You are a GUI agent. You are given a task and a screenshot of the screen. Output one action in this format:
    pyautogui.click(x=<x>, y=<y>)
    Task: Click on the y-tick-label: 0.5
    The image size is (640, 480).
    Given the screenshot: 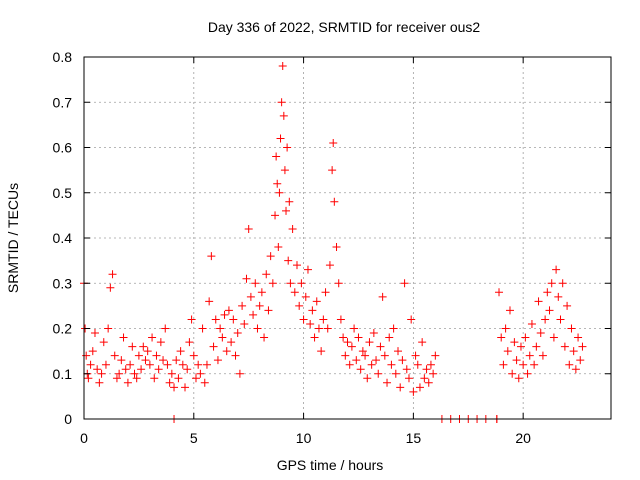 What is the action you would take?
    pyautogui.click(x=63, y=193)
    